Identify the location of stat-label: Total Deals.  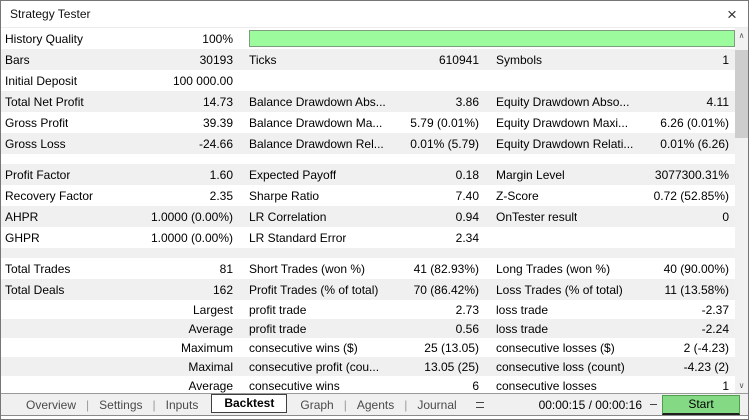
(35, 289).